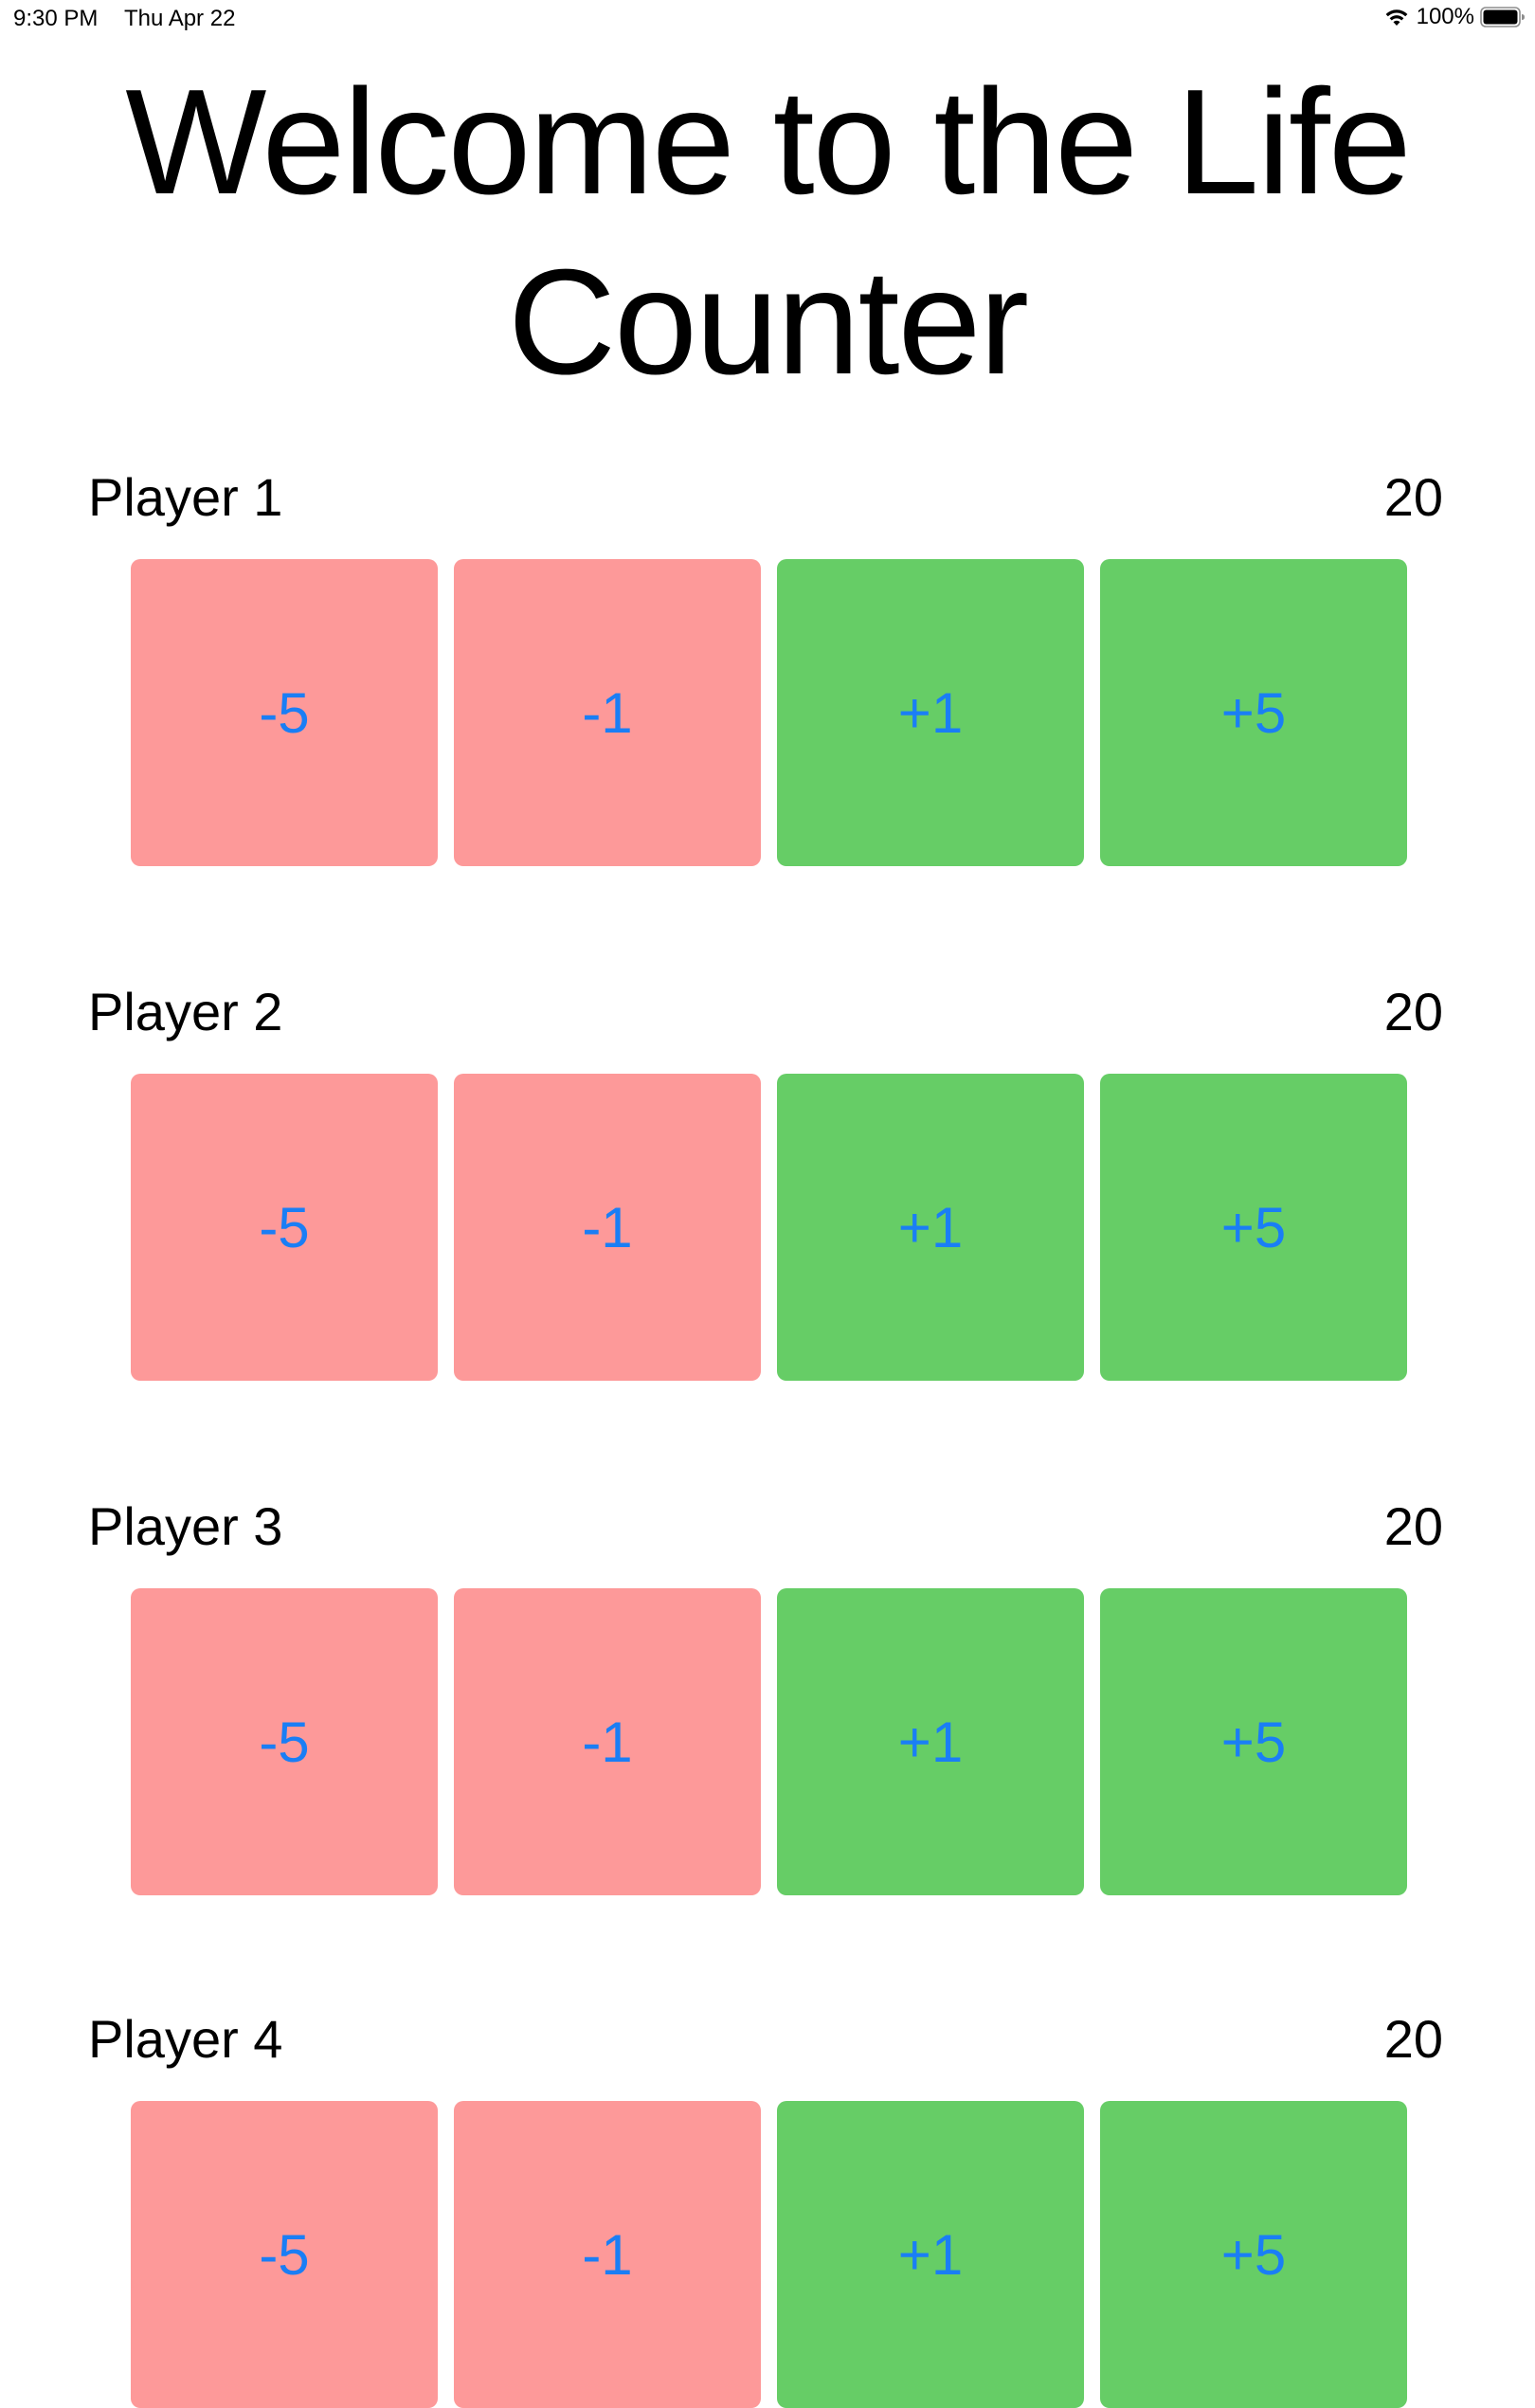 The width and height of the screenshot is (1535, 2408). Describe the element at coordinates (185, 1011) in the screenshot. I see `player-name: Player 2` at that location.